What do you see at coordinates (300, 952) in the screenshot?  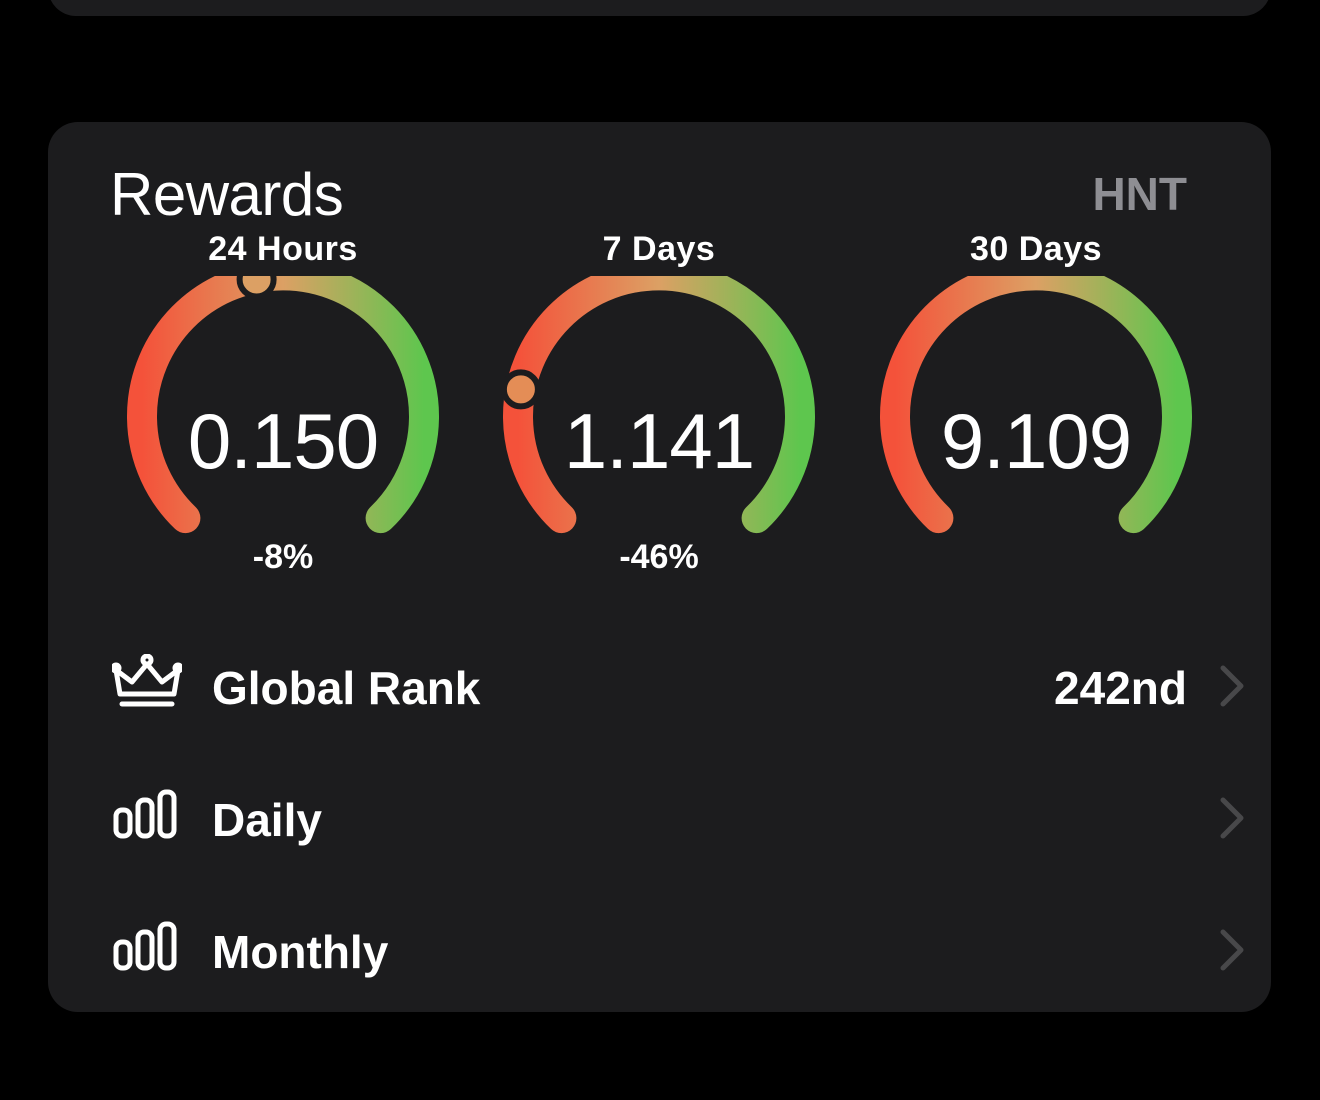 I see `row-label: Monthly` at bounding box center [300, 952].